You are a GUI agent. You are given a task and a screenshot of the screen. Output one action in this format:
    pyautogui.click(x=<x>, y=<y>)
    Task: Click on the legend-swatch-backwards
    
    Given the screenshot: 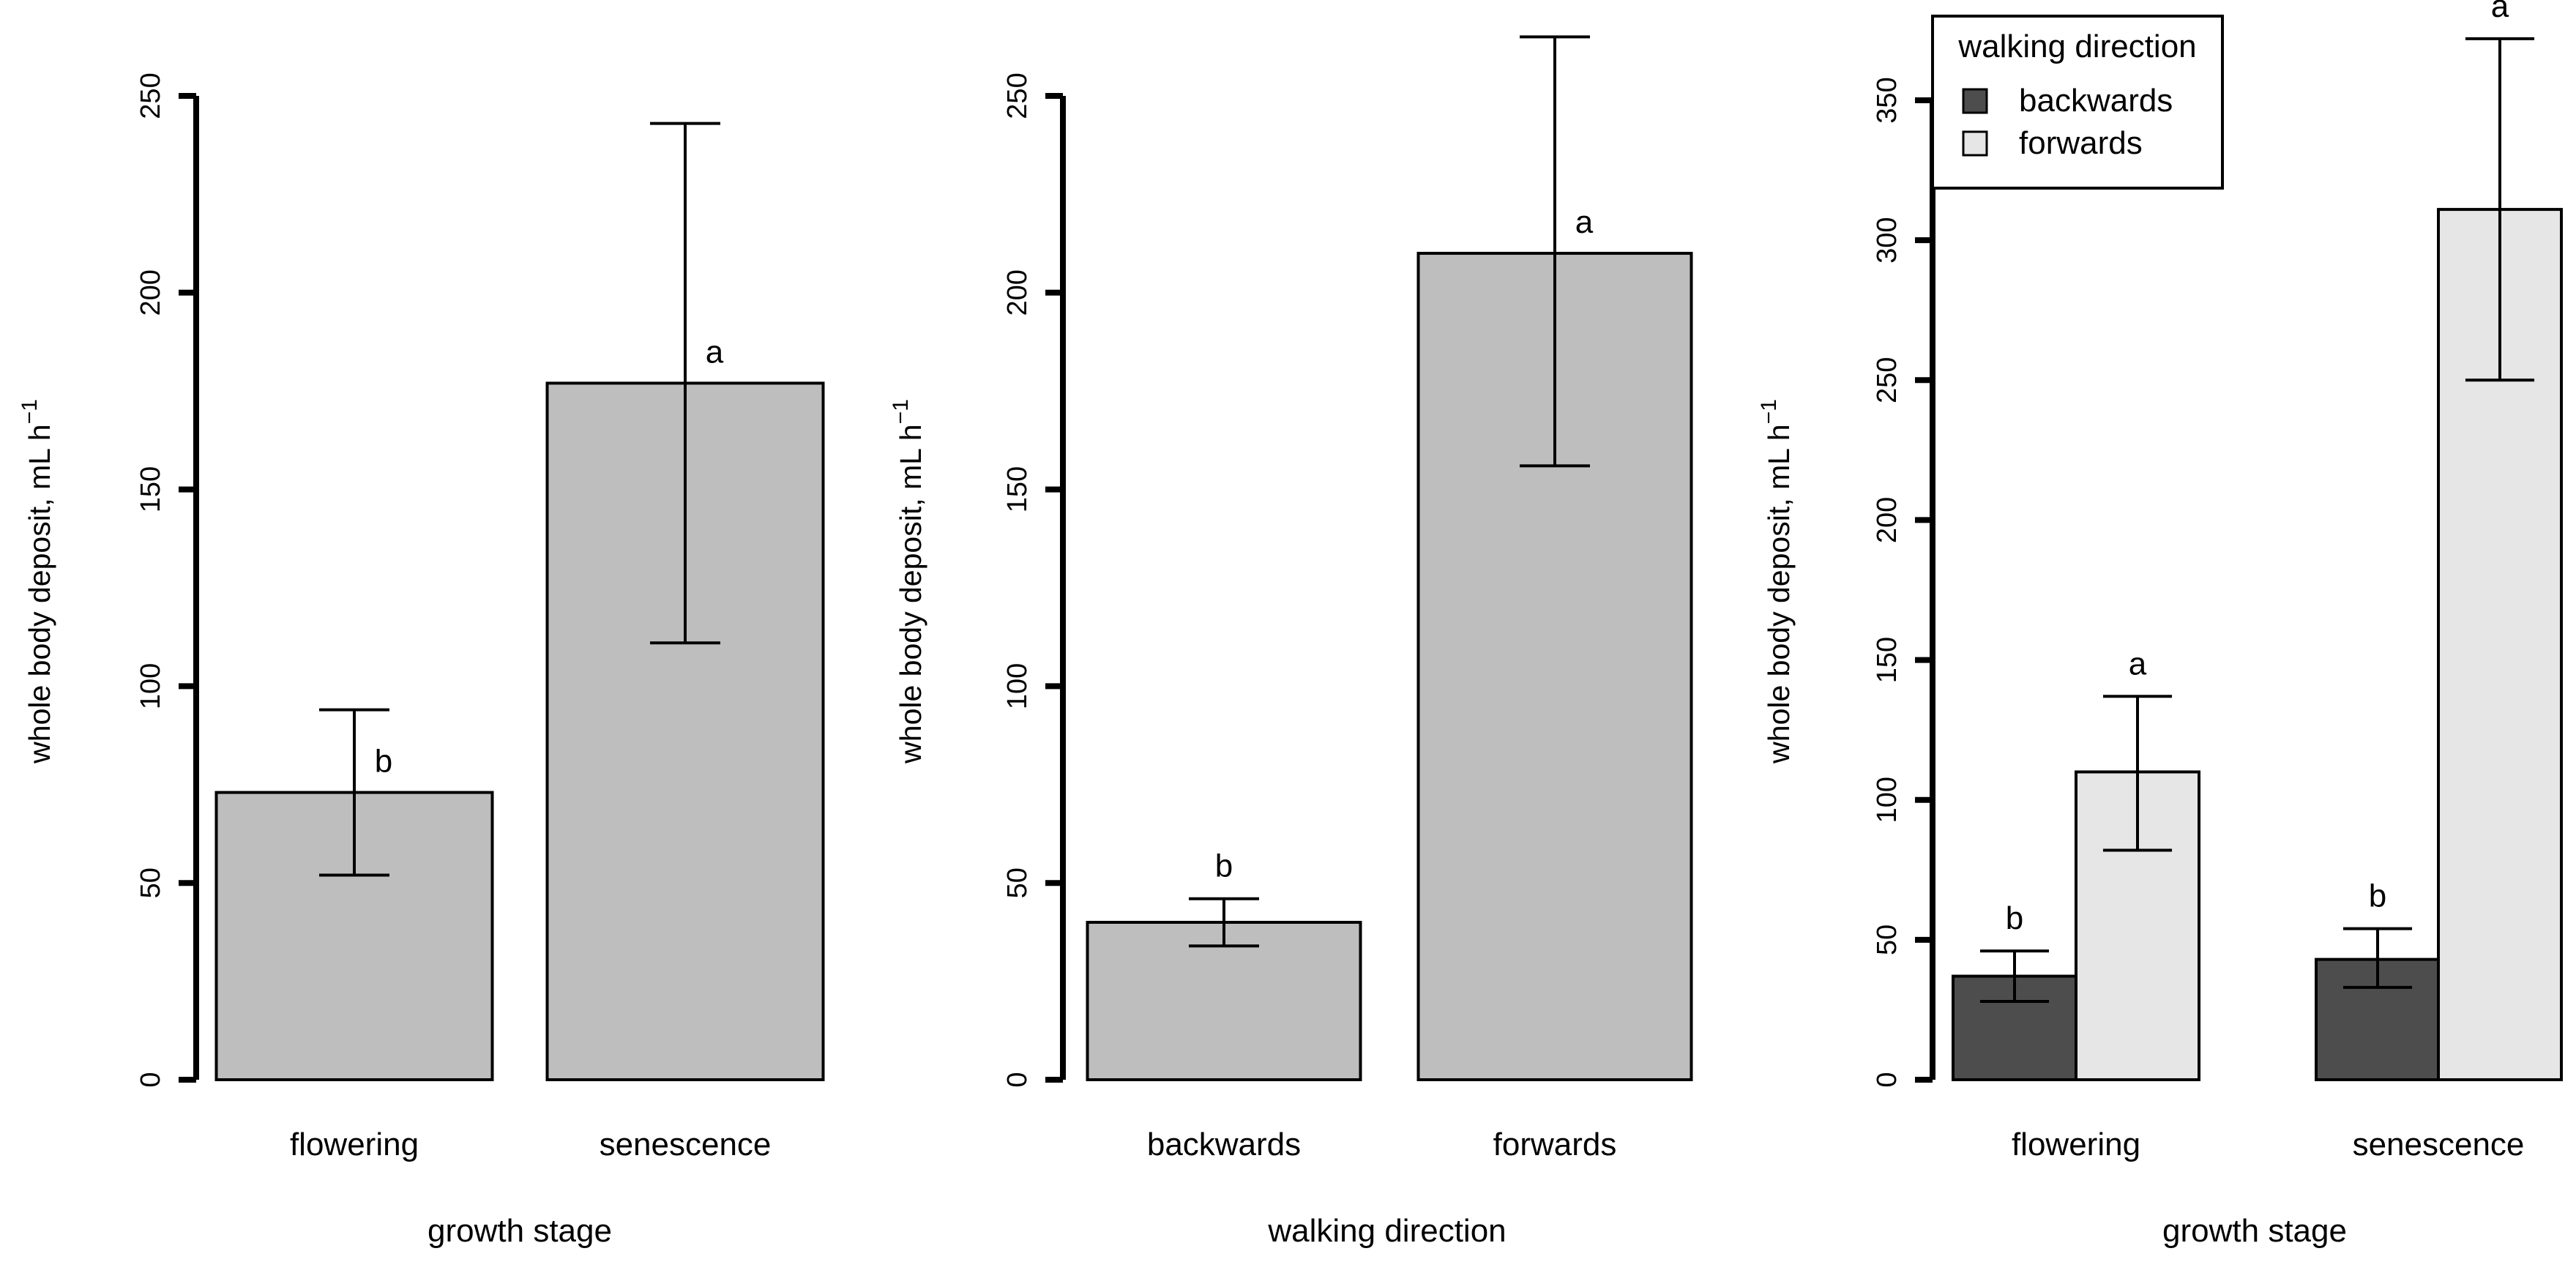 What is the action you would take?
    pyautogui.click(x=1975, y=101)
    